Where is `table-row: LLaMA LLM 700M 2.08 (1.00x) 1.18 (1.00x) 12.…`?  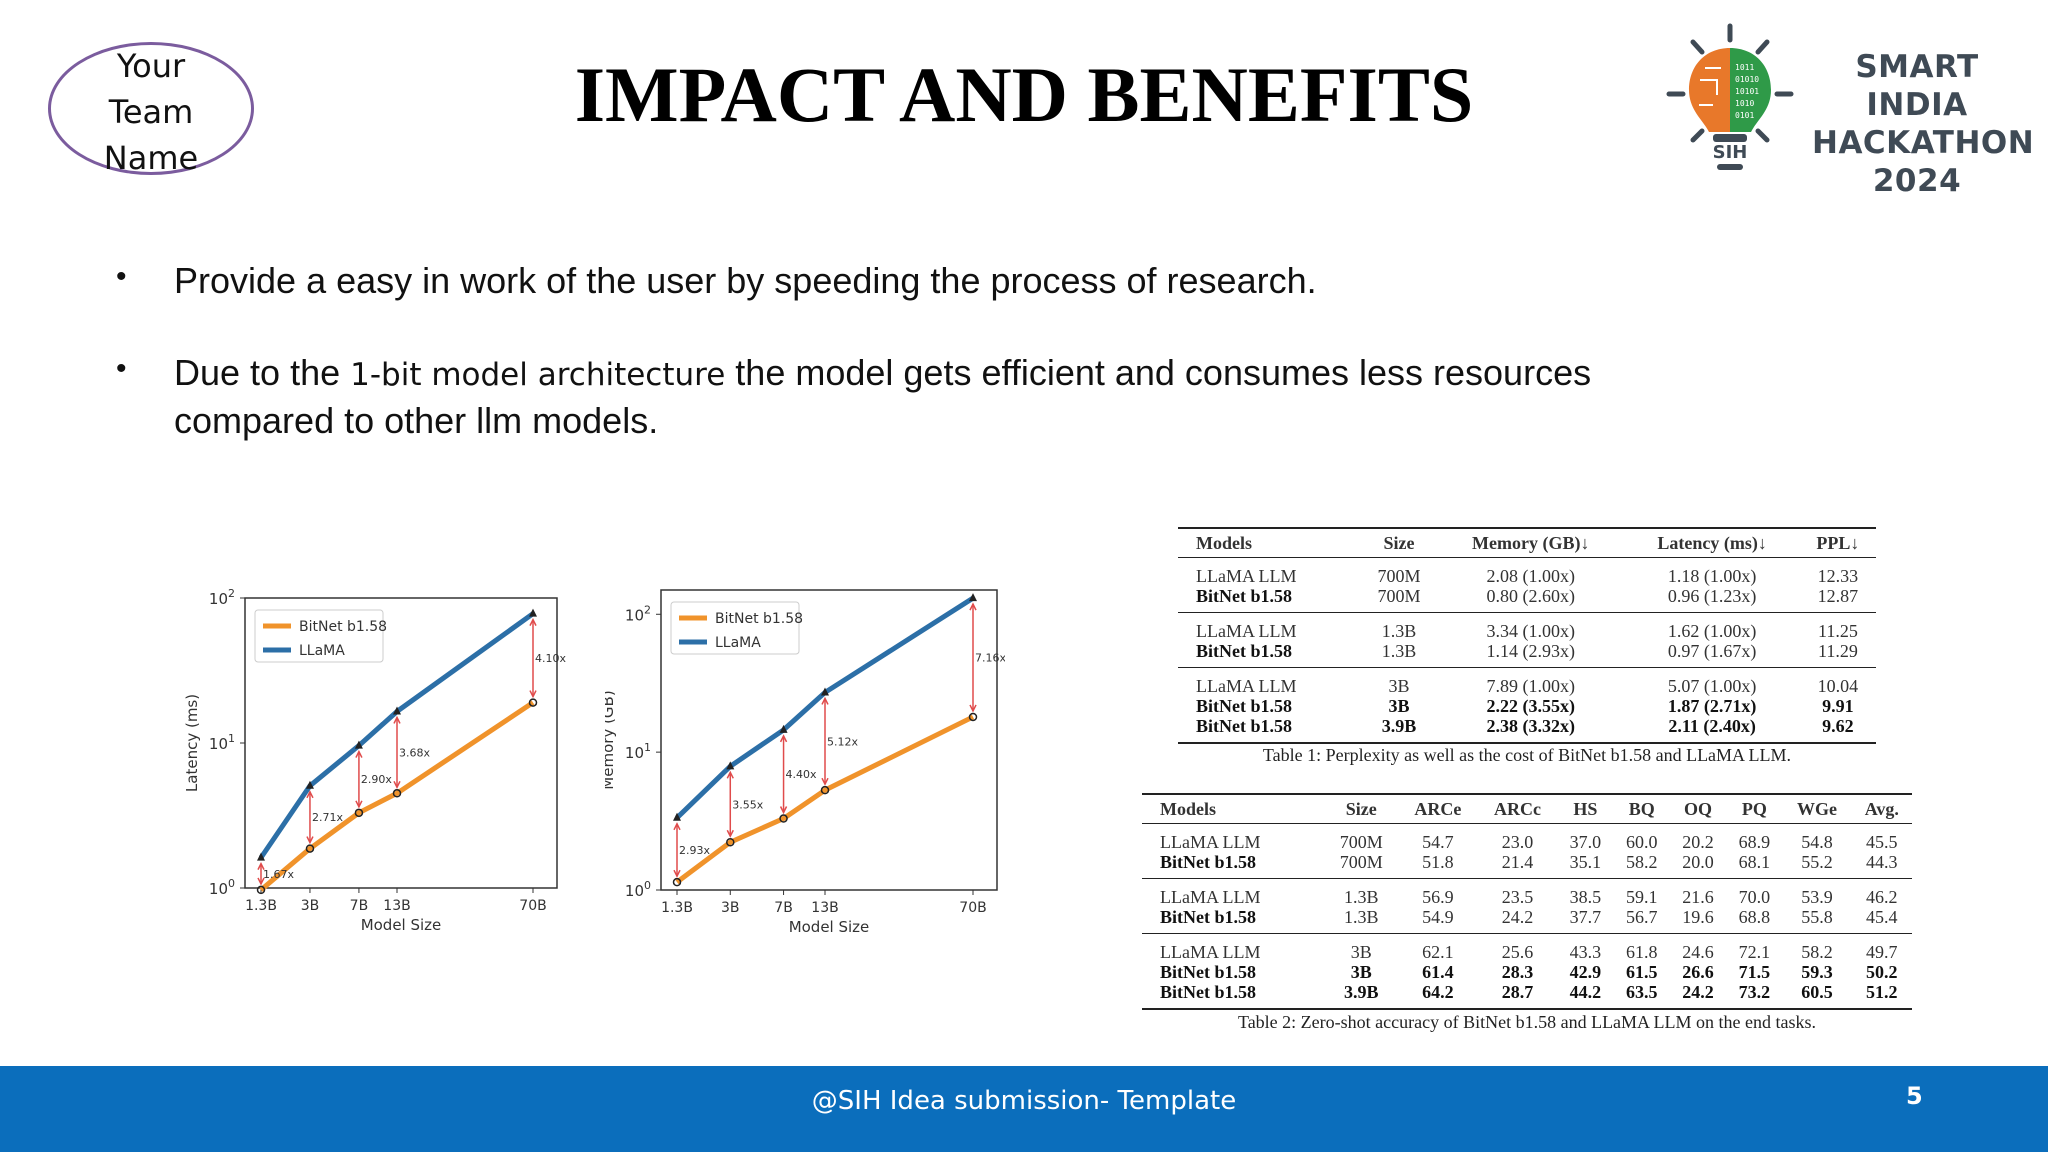
table-row: LLaMA LLM 700M 2.08 (1.00x) 1.18 (1.00x) 12.… is located at coordinates (1527, 572).